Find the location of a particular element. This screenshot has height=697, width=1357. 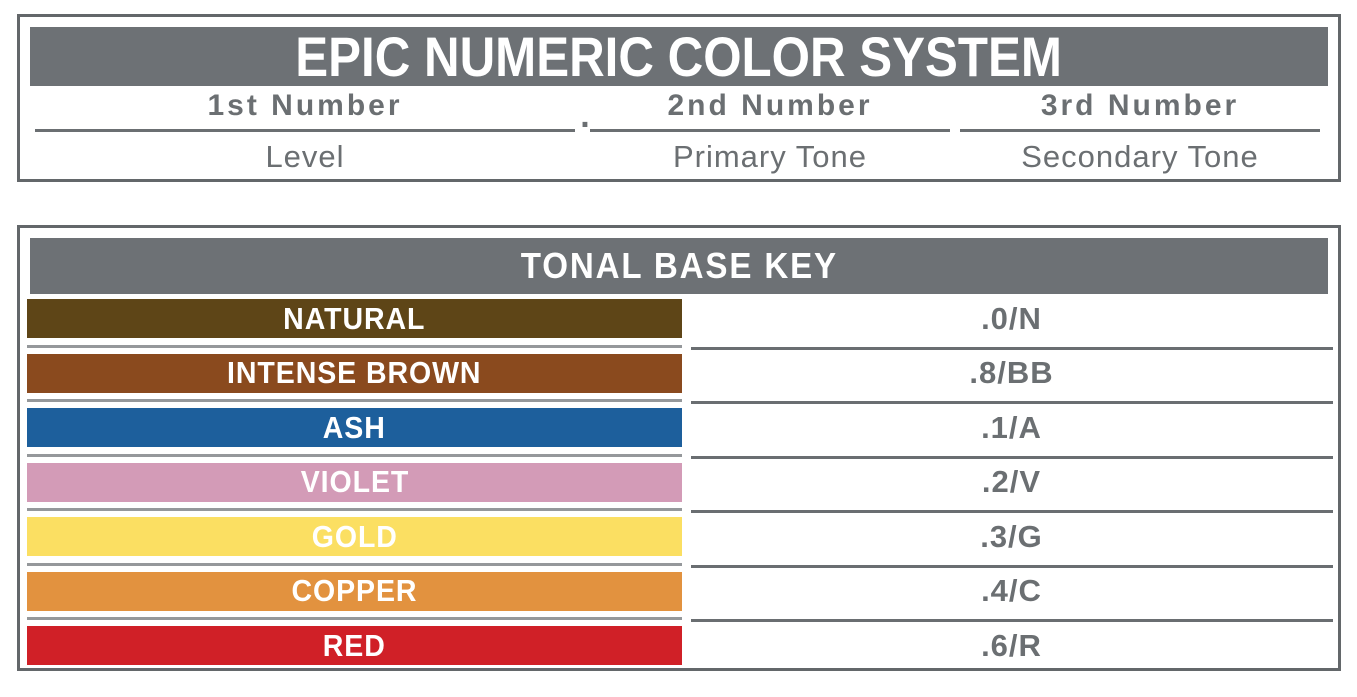

swatch-label: ASH is located at coordinates (354, 427).